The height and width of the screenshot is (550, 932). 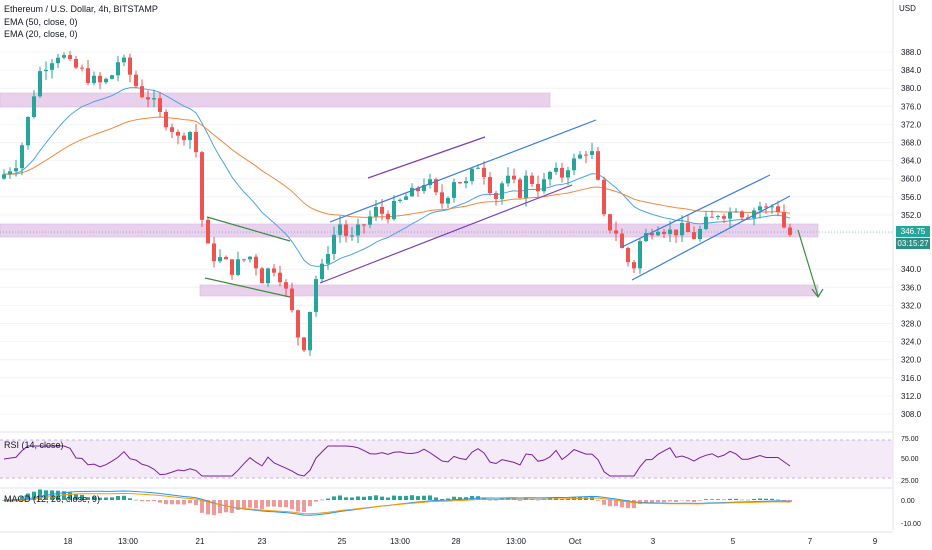 I want to click on macd-tick-label: -10.00, so click(x=911, y=524).